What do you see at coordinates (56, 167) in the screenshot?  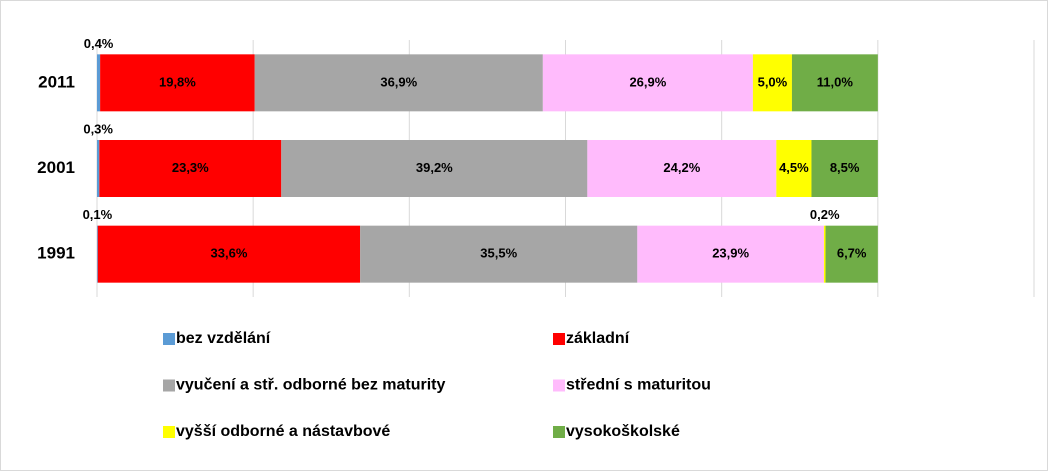 I see `category-label: 2001` at bounding box center [56, 167].